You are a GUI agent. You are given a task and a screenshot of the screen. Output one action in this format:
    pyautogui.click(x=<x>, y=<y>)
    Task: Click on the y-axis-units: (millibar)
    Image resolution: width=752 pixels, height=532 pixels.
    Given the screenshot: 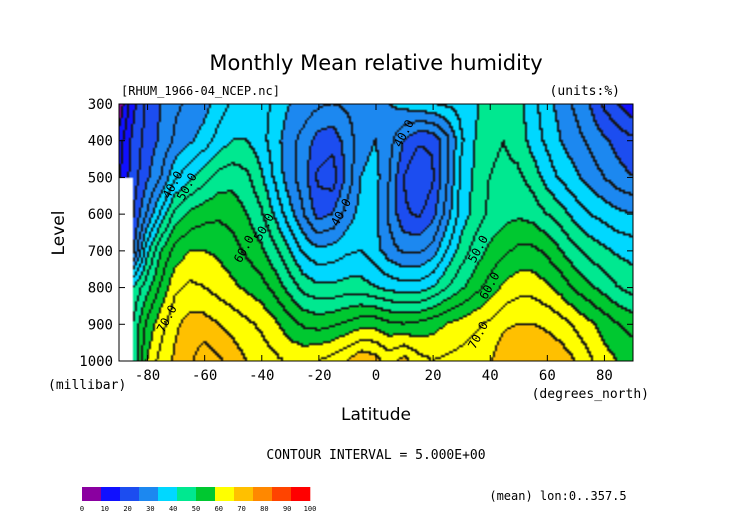 What is the action you would take?
    pyautogui.click(x=87, y=385)
    